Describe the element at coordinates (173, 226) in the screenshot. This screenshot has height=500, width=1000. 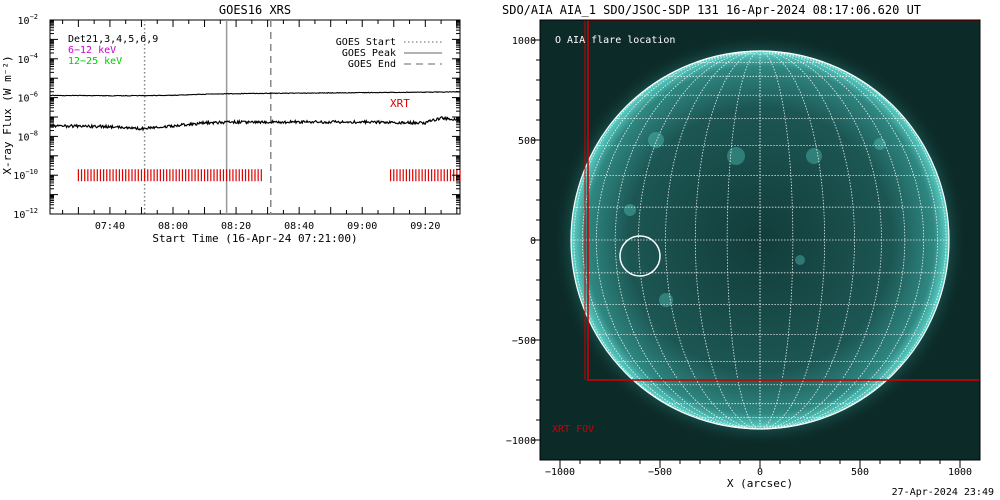
I see `goes-x-tick-label: 08:00` at that location.